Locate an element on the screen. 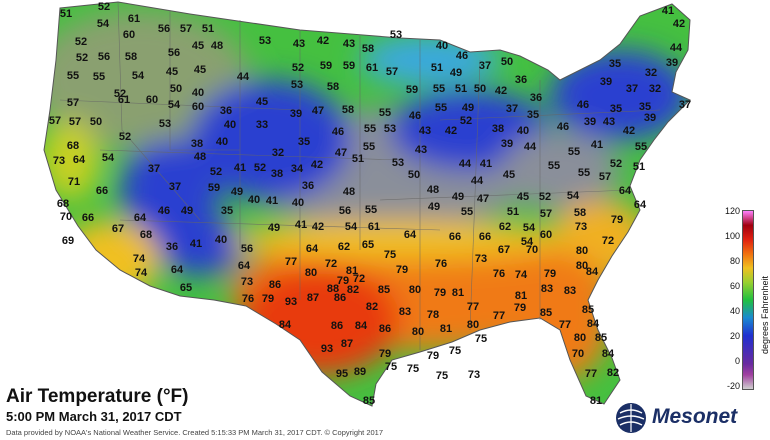 Image resolution: width=770 pixels, height=440 pixels. mesonet-logo: Mesonet is located at coordinates (687, 419).